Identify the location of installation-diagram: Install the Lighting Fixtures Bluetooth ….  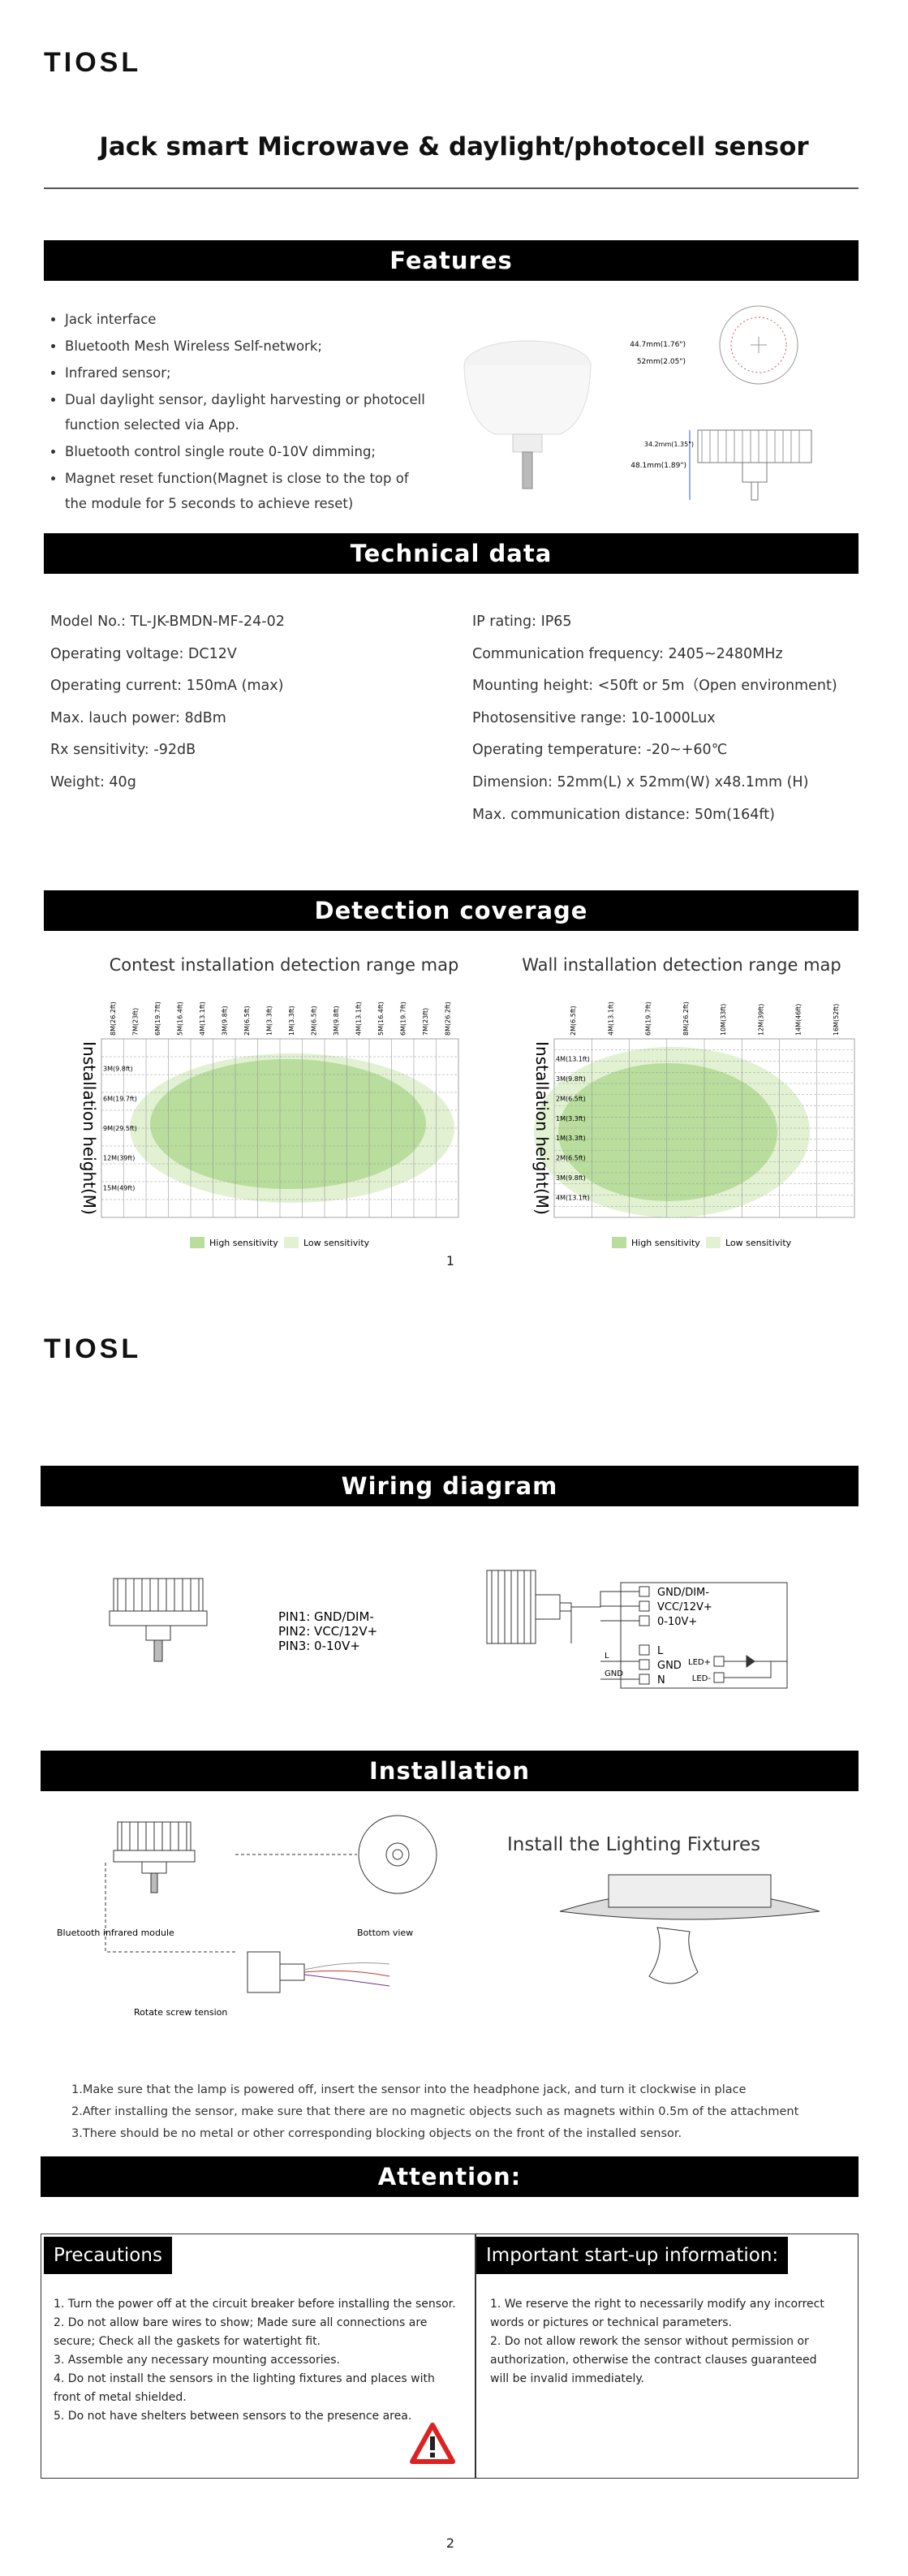
(439, 1917).